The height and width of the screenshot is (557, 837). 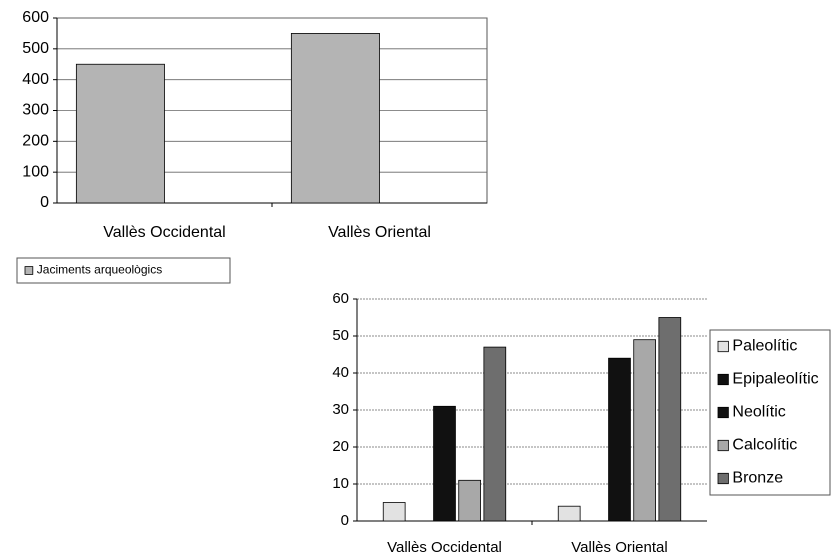 What do you see at coordinates (35, 48) in the screenshot?
I see `y-tick-label: 500` at bounding box center [35, 48].